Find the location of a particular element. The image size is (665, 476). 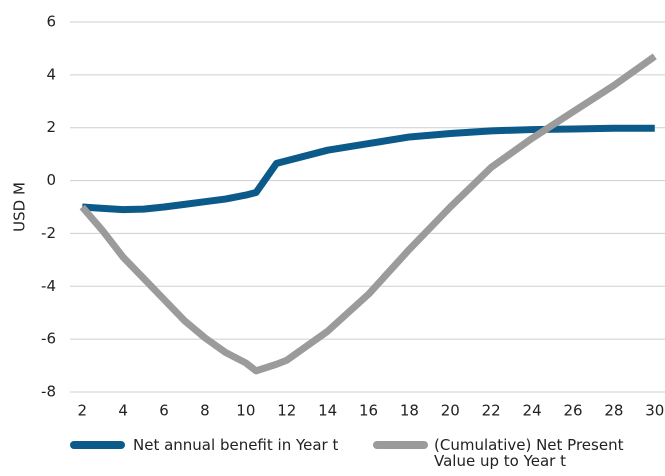

y-tick-label: -4 is located at coordinates (48, 286).